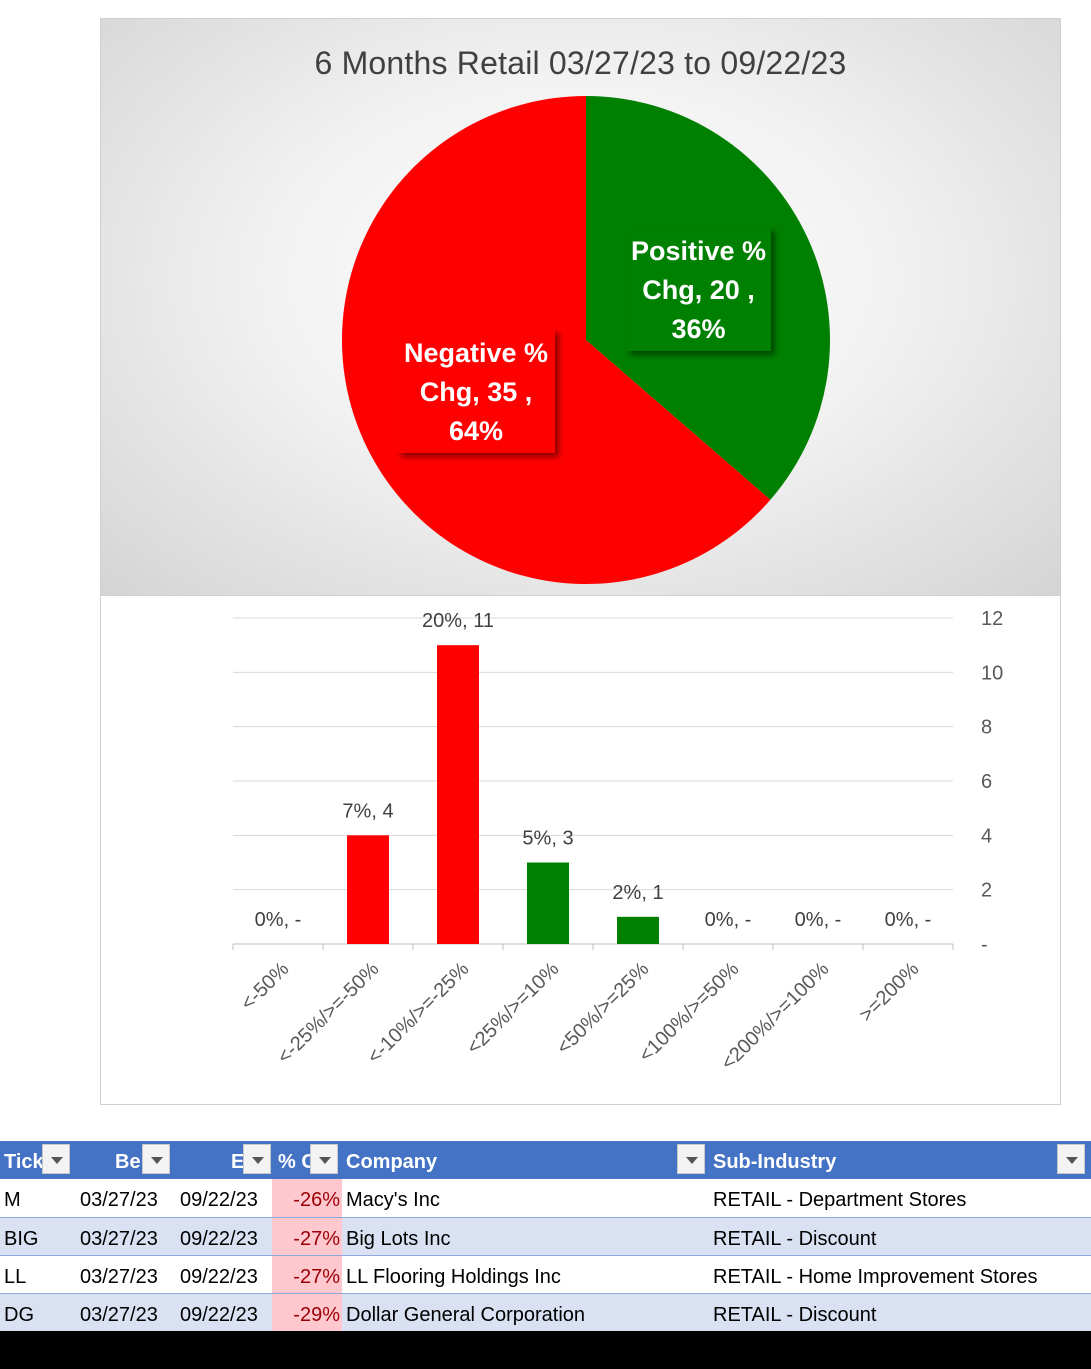 The height and width of the screenshot is (1369, 1091). Describe the element at coordinates (257, 1159) in the screenshot. I see `filter-dropdown-end` at that location.